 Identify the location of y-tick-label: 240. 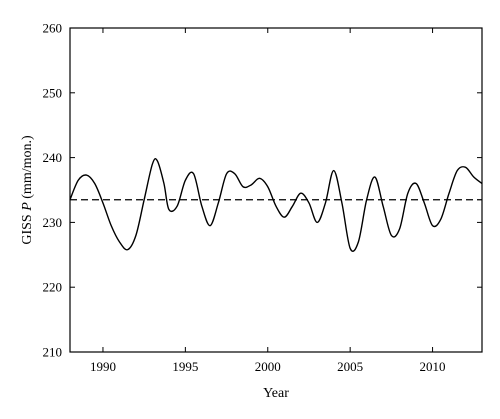
(53, 157).